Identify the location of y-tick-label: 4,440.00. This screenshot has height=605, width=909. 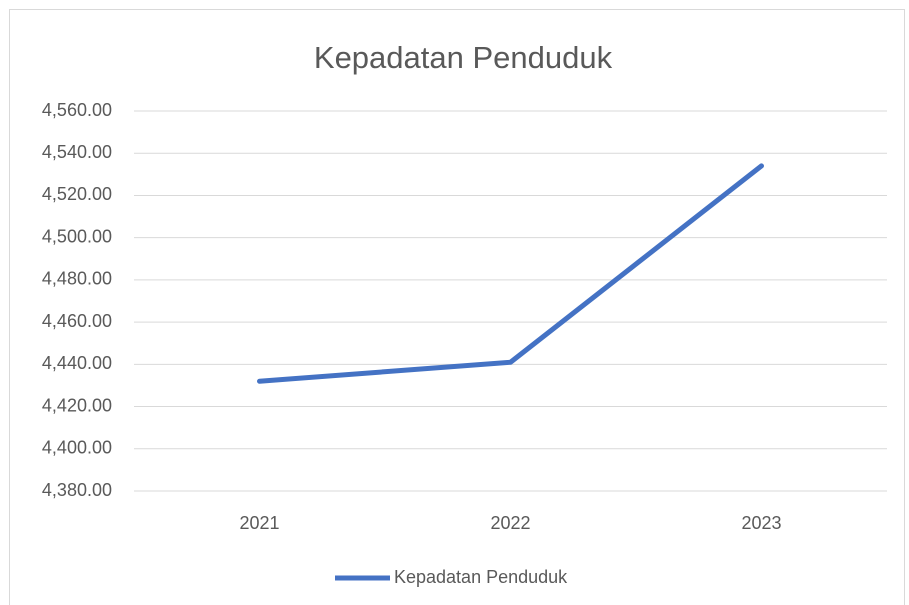
(77, 363).